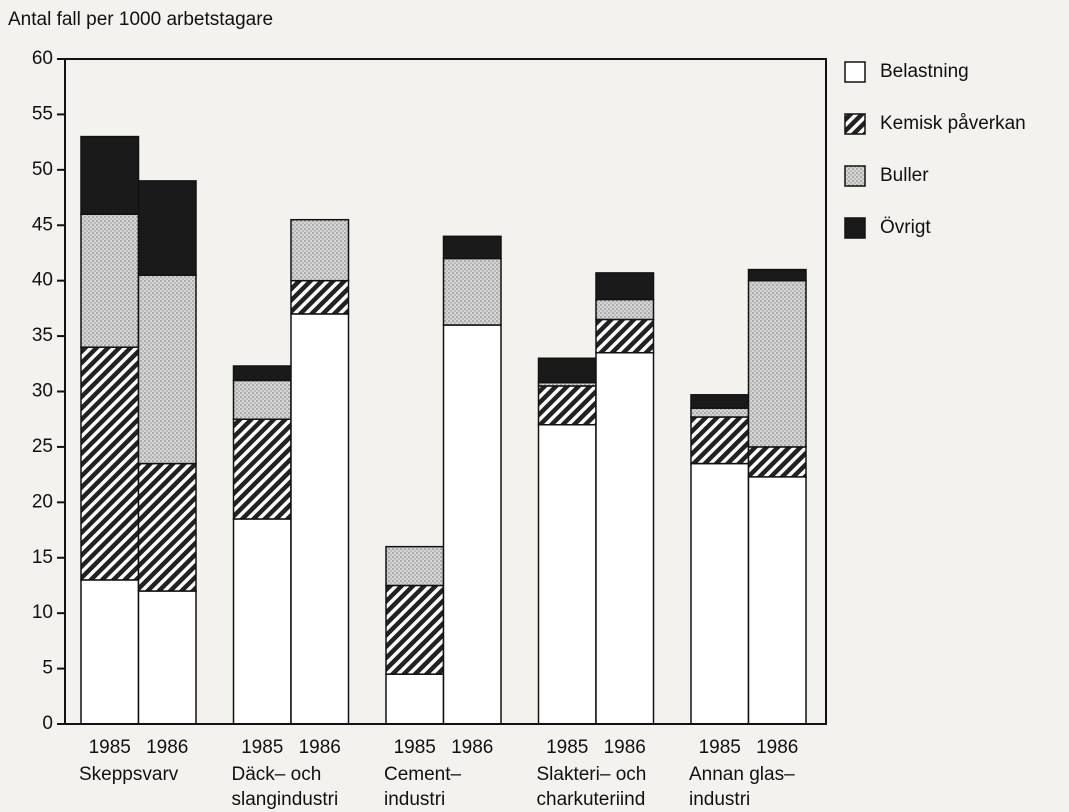  Describe the element at coordinates (42, 335) in the screenshot. I see `y-tick-label: 35` at that location.